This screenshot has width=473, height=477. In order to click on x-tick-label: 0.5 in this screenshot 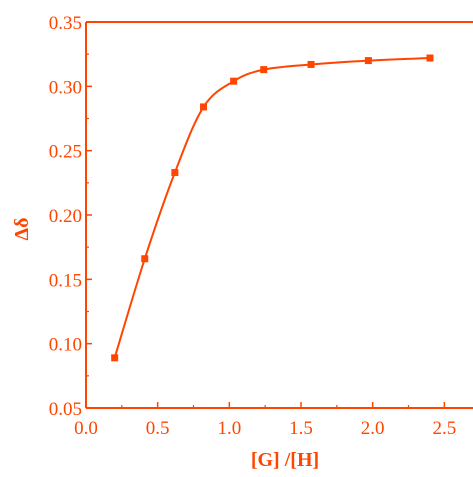, I will do `click(158, 428)`.